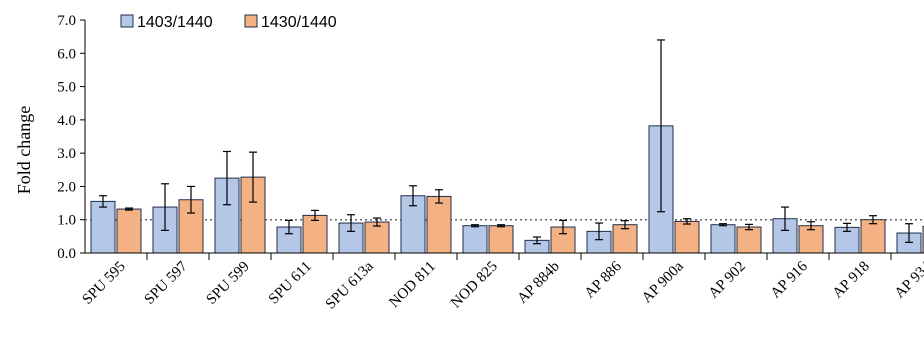  What do you see at coordinates (66, 88) in the screenshot?
I see `y-tick-label-5: 5.0` at bounding box center [66, 88].